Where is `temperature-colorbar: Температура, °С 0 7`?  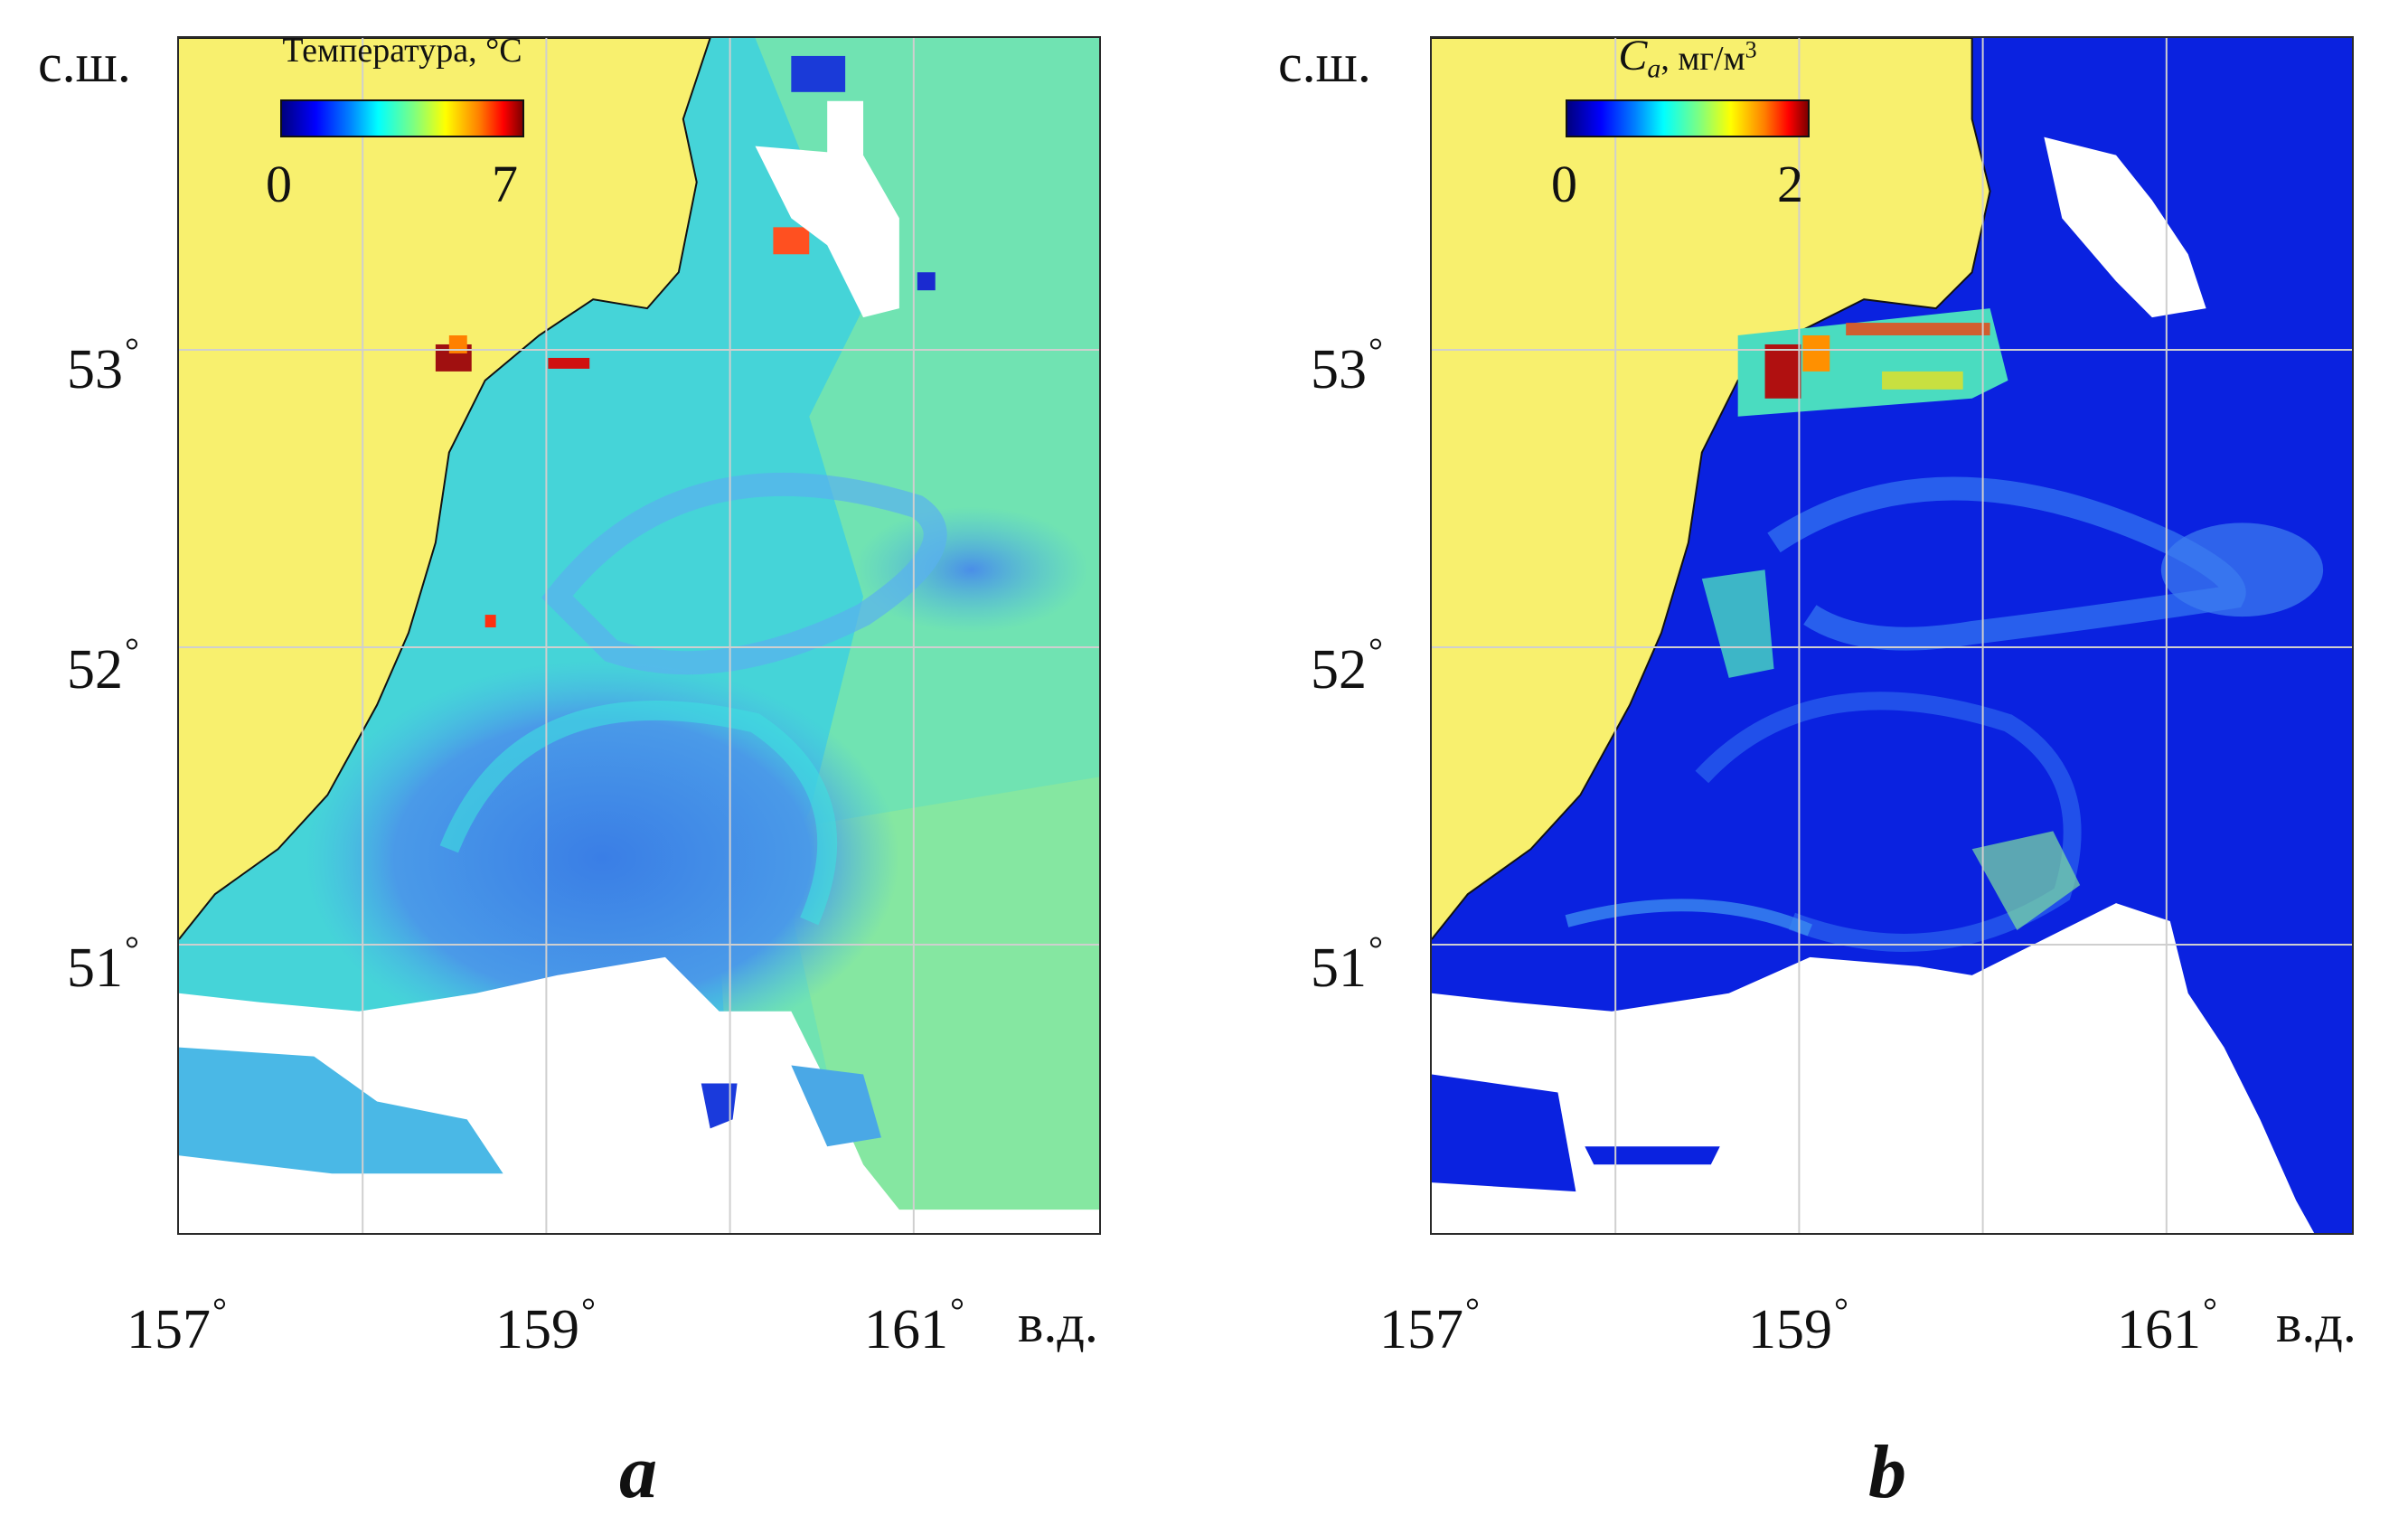
temperature-colorbar: Температура, °С 0 7 is located at coordinates (393, 122).